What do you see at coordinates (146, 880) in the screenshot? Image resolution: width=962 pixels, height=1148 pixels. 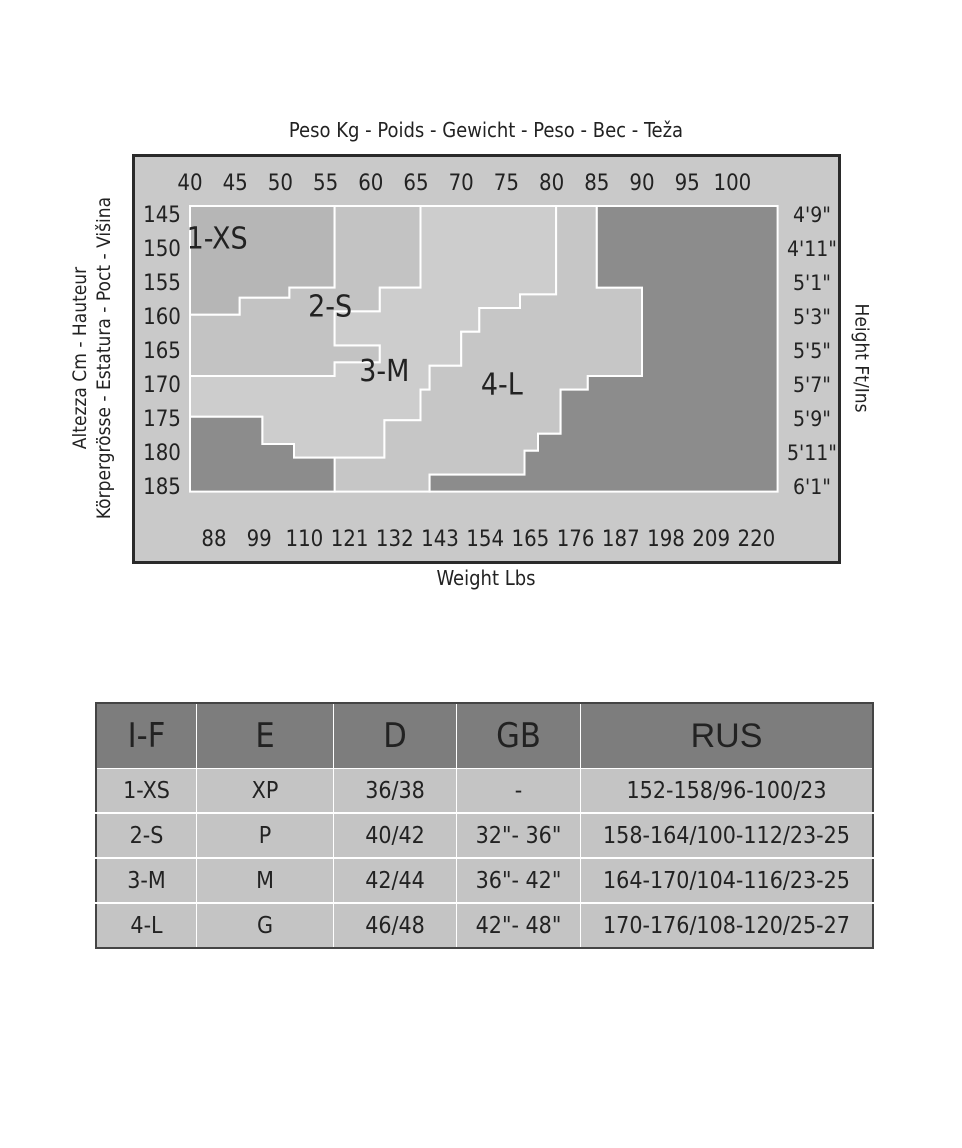 I see `cell-if: 3-M` at bounding box center [146, 880].